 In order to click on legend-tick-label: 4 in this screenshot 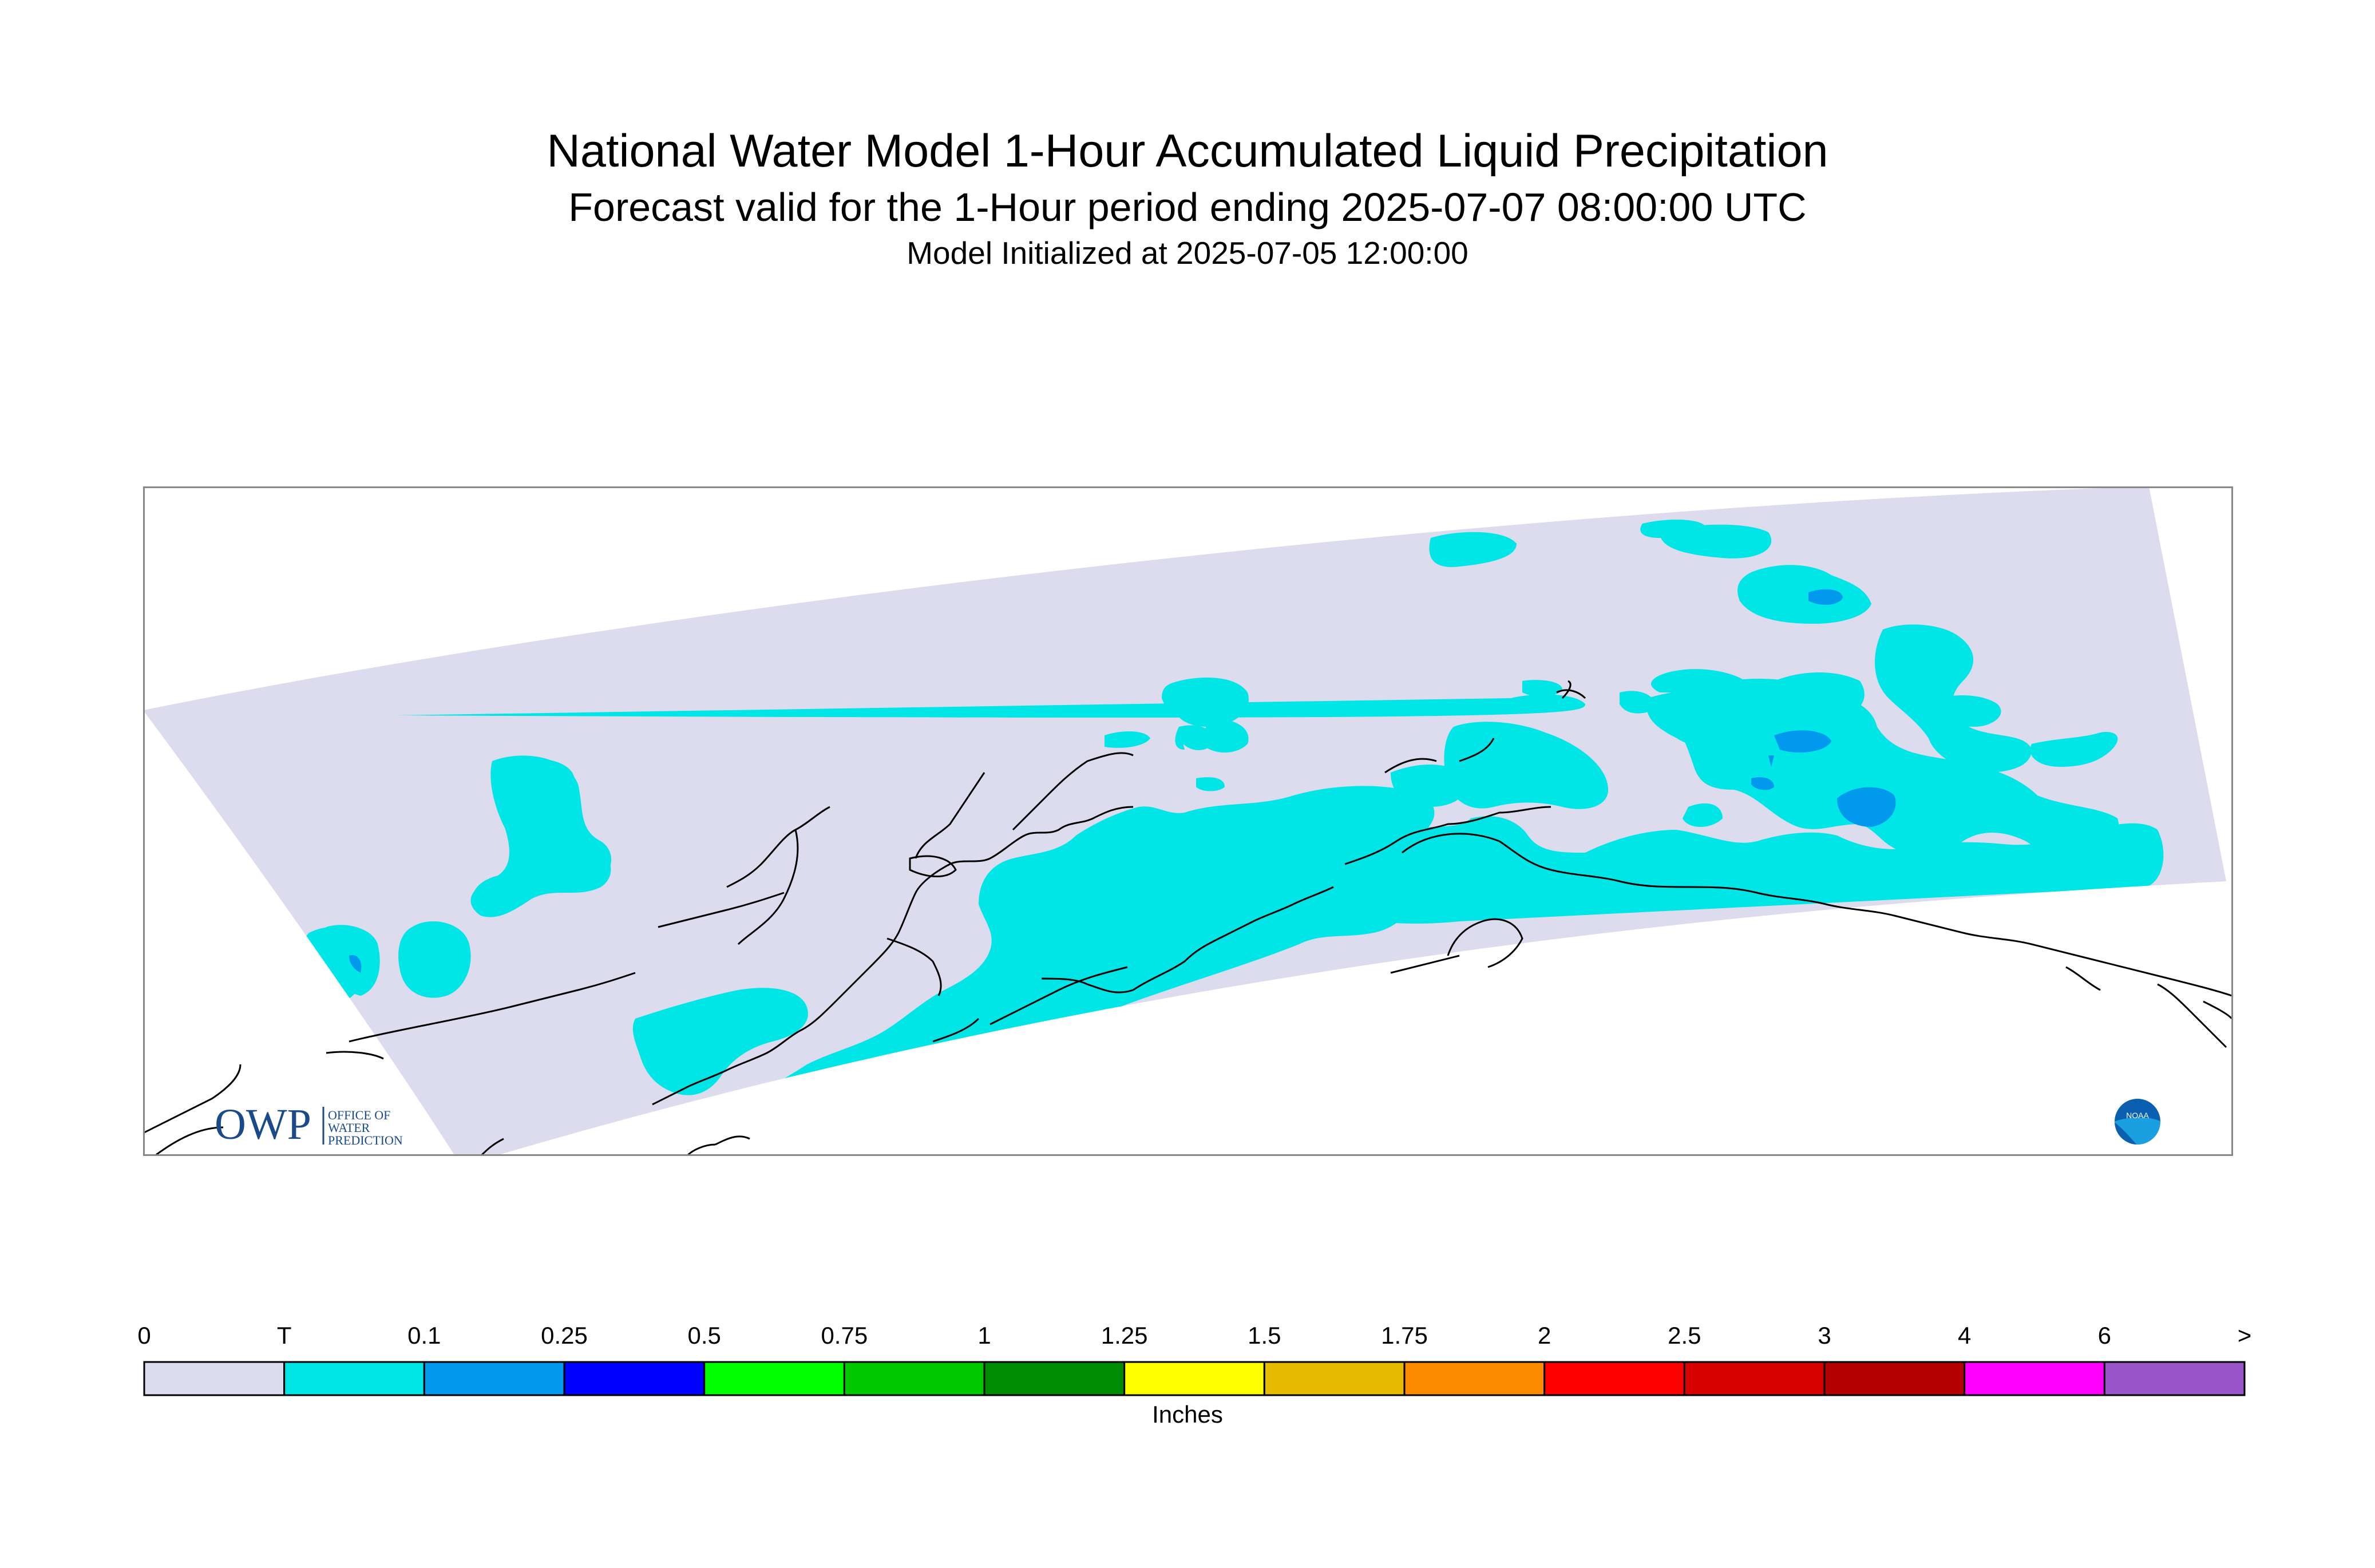, I will do `click(1965, 1335)`.